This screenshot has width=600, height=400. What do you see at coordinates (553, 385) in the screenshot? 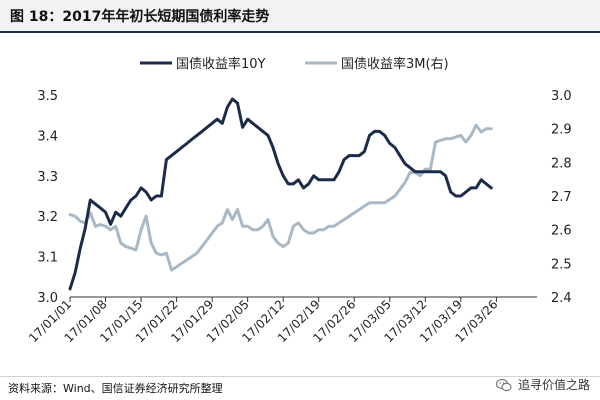
I see `watermark-text: 追寻价值之路` at bounding box center [553, 385].